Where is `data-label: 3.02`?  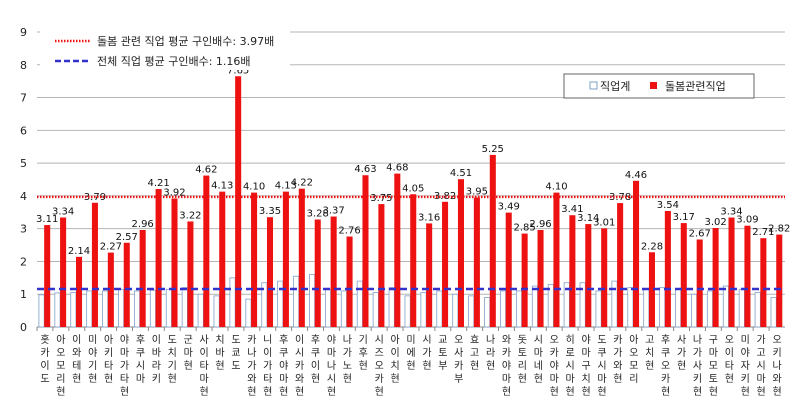
data-label: 3.02 is located at coordinates (715, 222).